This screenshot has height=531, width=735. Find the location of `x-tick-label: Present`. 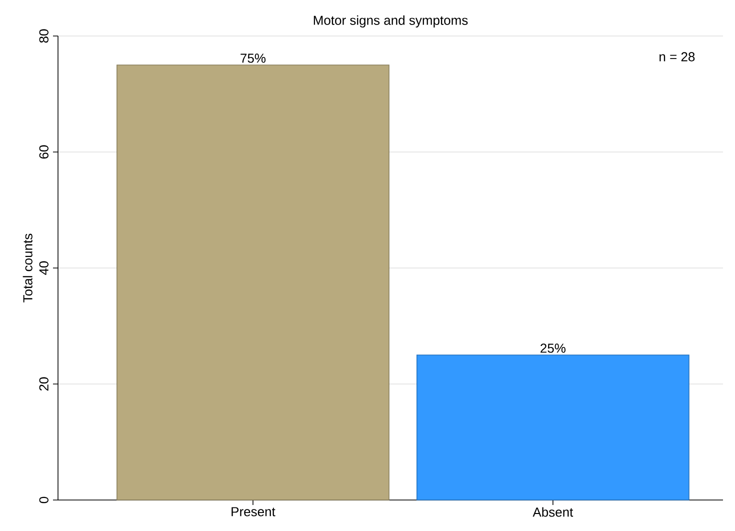

x-tick-label: Present is located at coordinates (254, 511).